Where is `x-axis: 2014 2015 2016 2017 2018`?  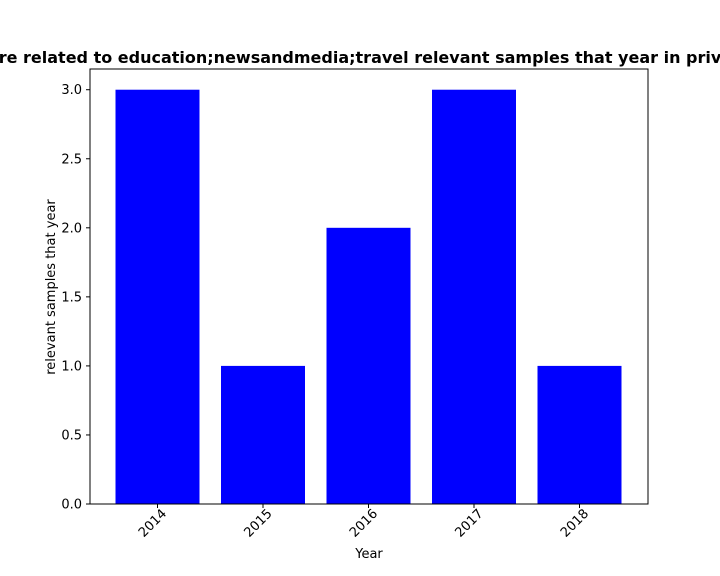 x-axis: 2014 2015 2016 2017 2018 is located at coordinates (364, 522).